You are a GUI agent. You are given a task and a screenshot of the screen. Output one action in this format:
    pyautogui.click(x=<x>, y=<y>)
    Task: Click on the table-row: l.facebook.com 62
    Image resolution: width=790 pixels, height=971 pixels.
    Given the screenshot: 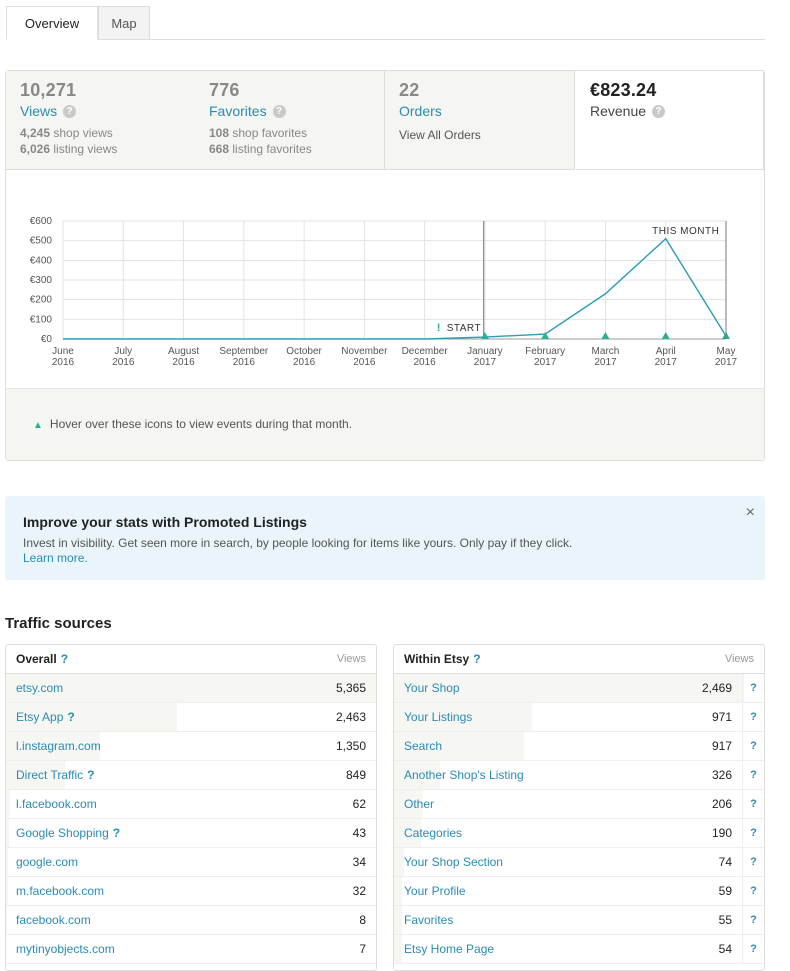 What is the action you would take?
    pyautogui.click(x=191, y=804)
    